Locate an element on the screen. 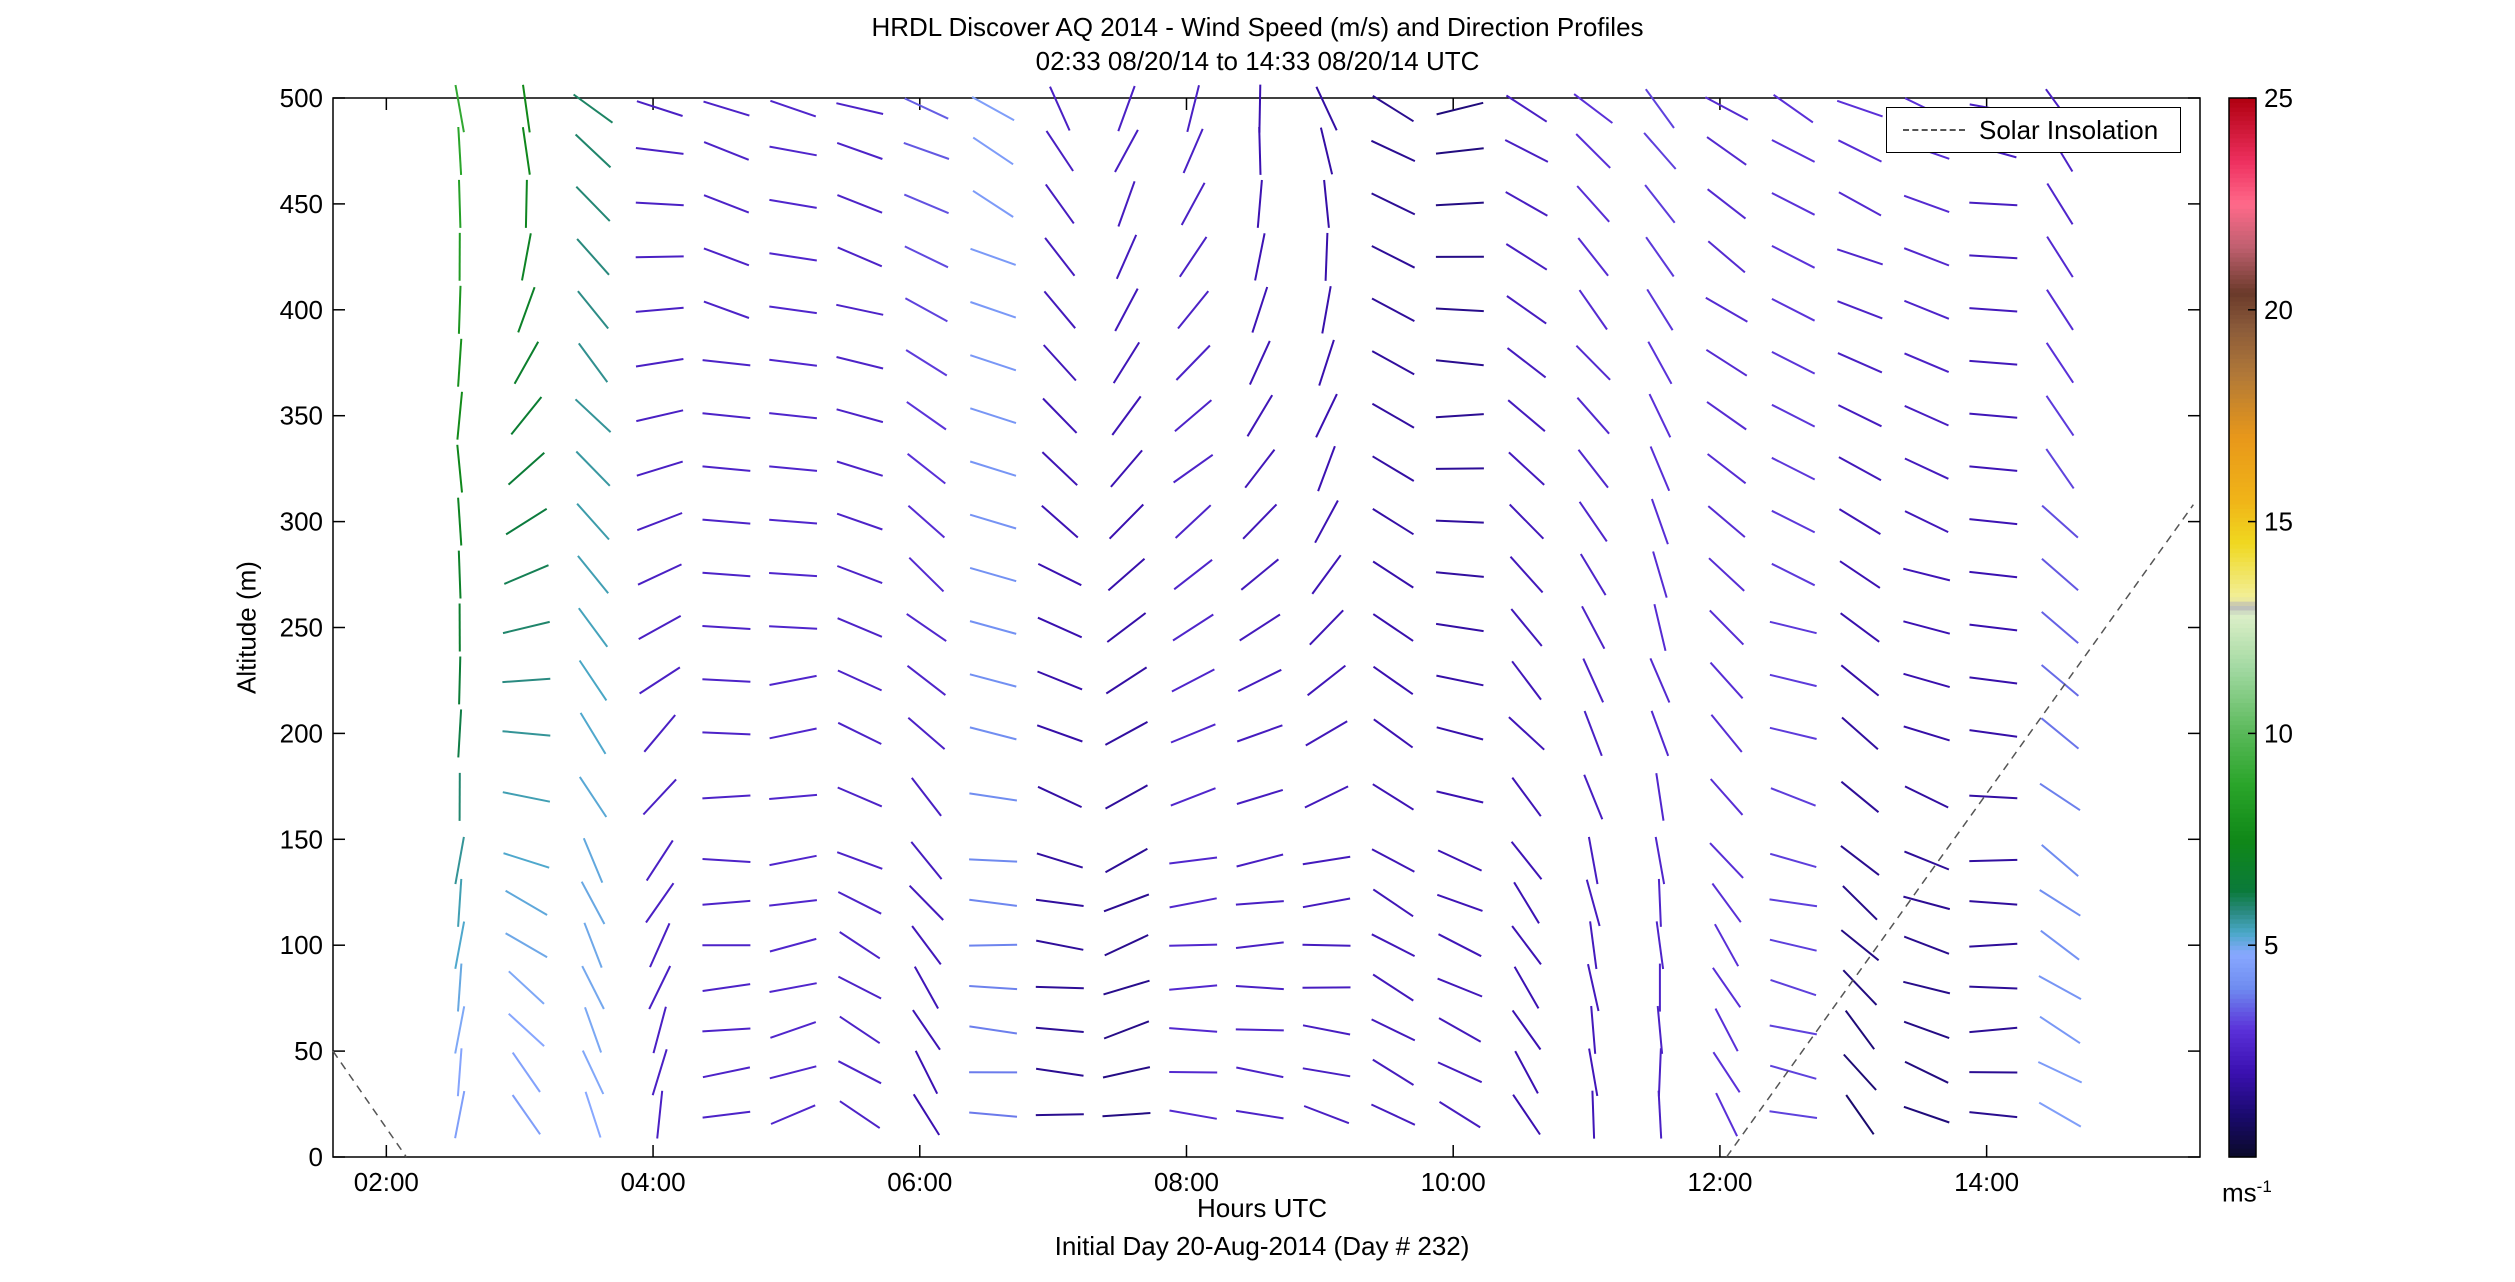 Image resolution: width=2515 pixels, height=1282 pixels. colorbar-unit: ms-1 is located at coordinates (2247, 1193).